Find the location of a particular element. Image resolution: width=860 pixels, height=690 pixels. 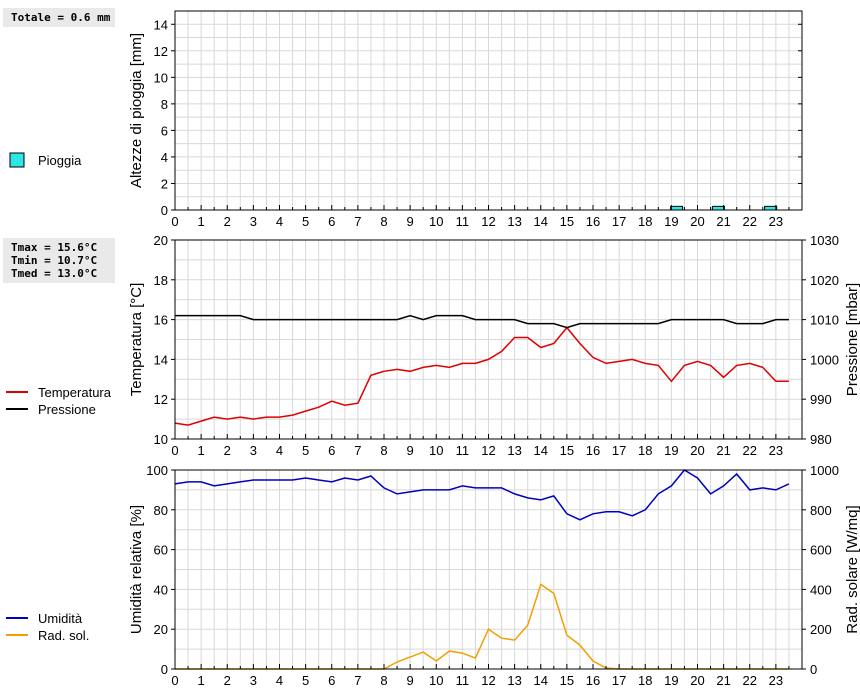

y2-tick-label: 400 is located at coordinates (821, 589).